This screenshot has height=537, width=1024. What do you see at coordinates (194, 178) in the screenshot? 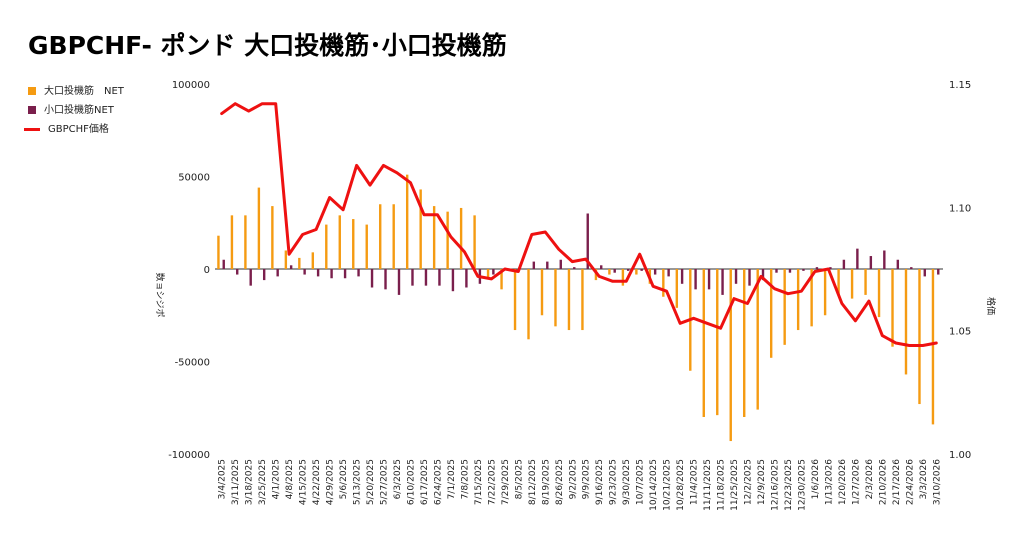
I see `y-left-tick-label: 50000` at bounding box center [194, 178].